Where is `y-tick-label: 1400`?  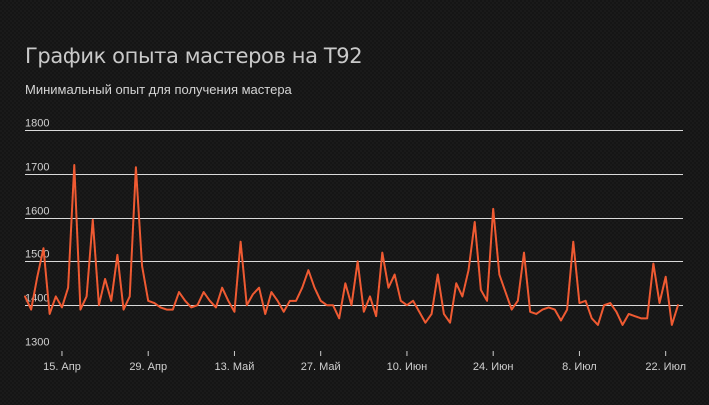
y-tick-label: 1400 is located at coordinates (37, 299).